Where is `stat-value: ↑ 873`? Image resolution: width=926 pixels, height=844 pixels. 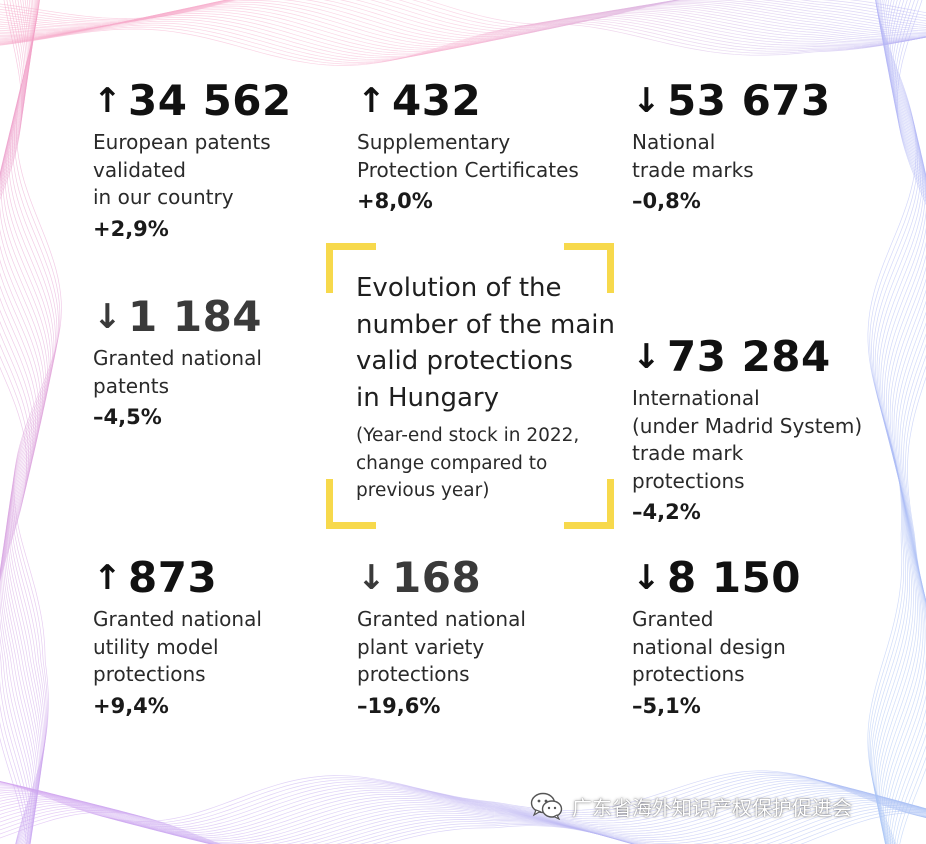
stat-value: ↑ 873 is located at coordinates (155, 577).